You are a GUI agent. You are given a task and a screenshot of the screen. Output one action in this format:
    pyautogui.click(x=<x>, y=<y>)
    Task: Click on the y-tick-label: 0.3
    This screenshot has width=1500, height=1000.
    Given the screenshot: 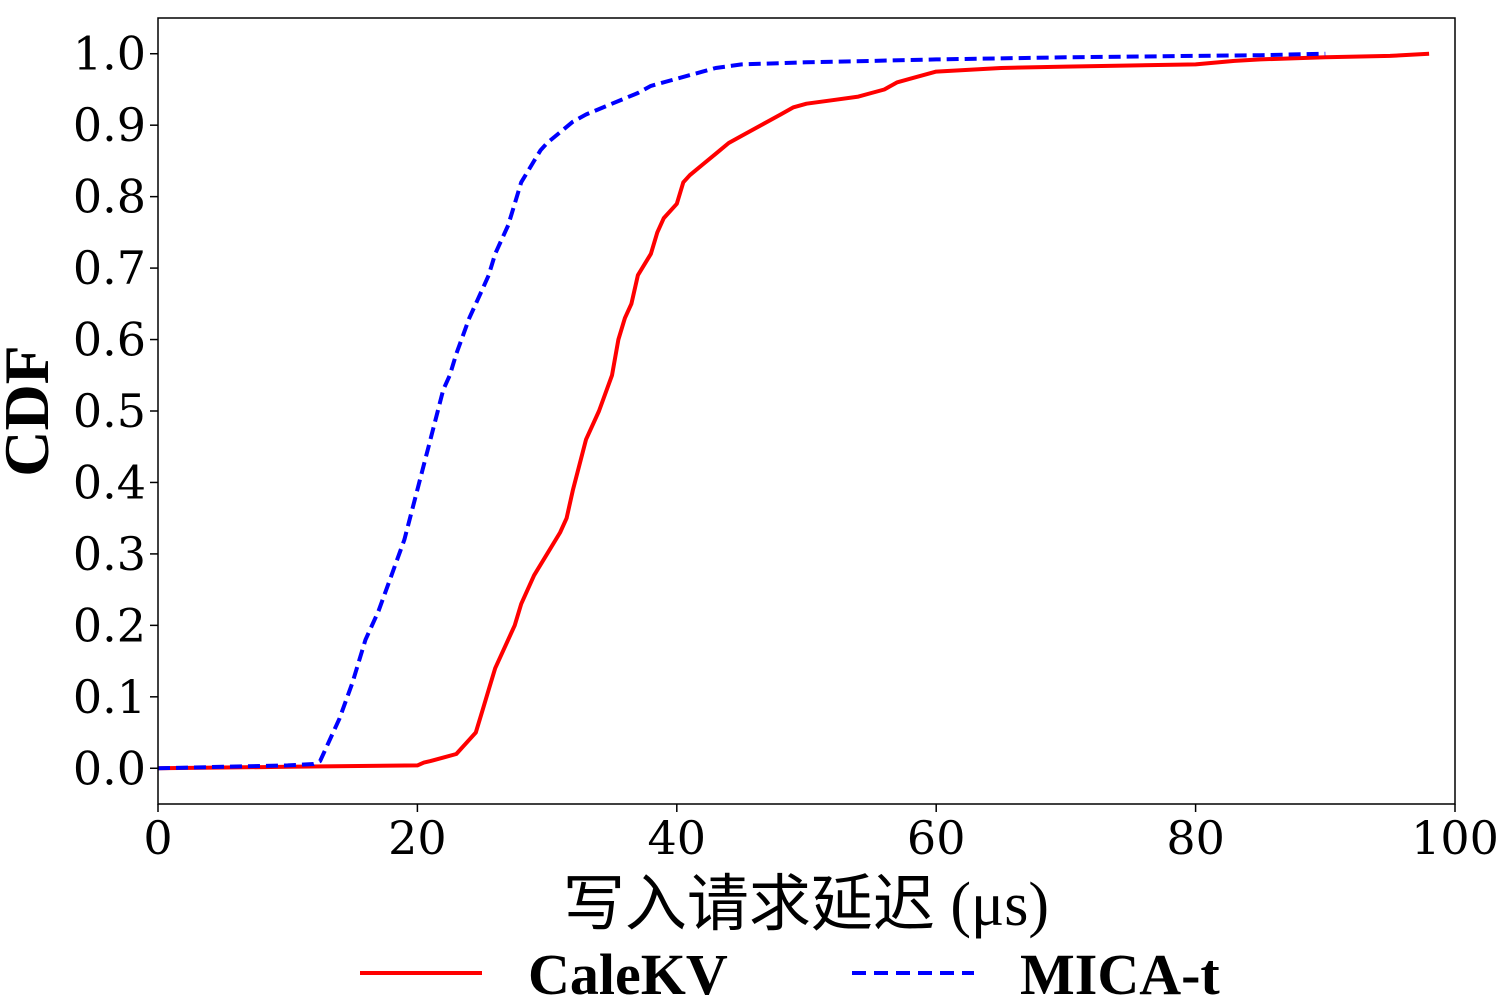 What is the action you would take?
    pyautogui.click(x=109, y=554)
    